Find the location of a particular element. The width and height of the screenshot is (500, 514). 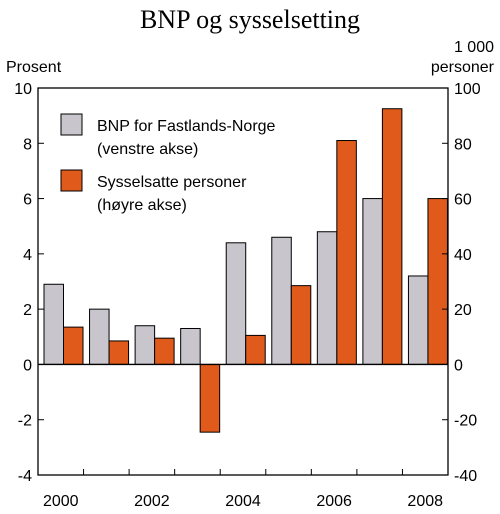

bar-sysselsatte-2003 is located at coordinates (210, 398).